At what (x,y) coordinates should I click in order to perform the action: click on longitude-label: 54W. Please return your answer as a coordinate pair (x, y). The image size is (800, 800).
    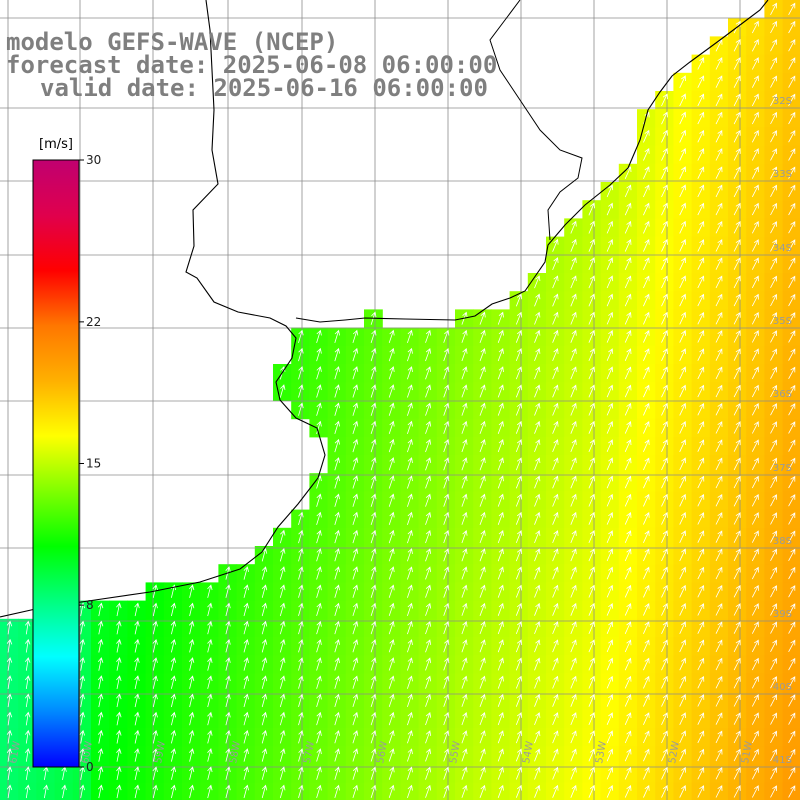
    Looking at the image, I should click on (528, 752).